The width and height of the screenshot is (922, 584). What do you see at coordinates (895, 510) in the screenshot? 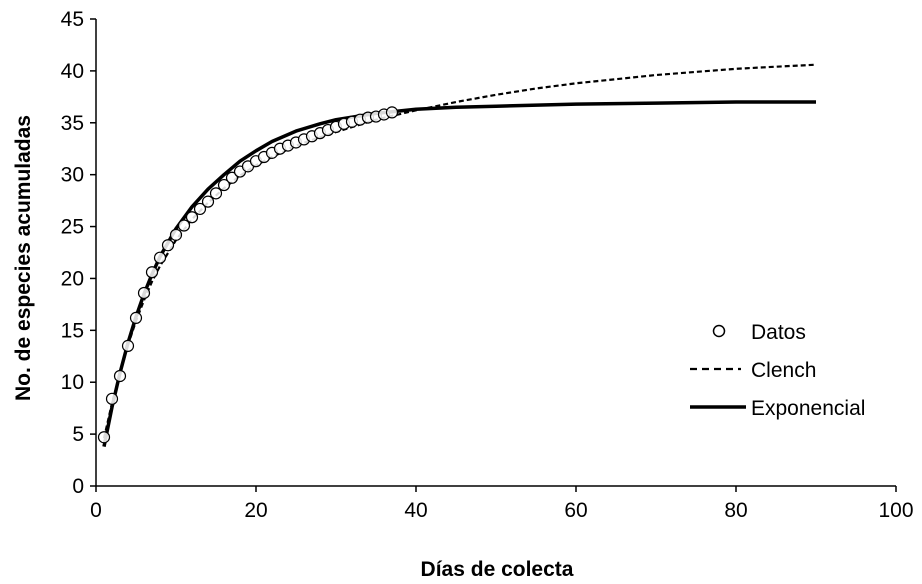
I see `x-tick-label: 100` at bounding box center [895, 510].